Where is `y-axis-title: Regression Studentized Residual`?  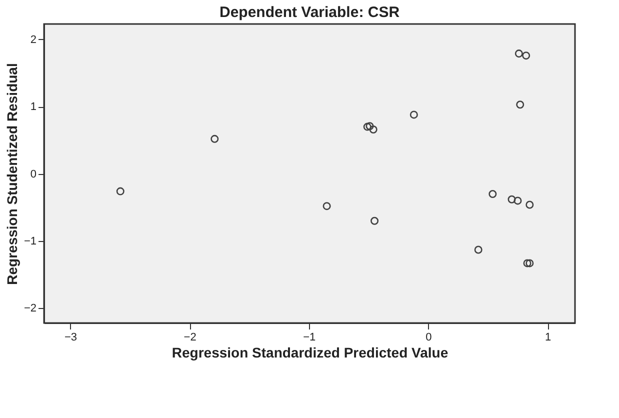
y-axis-title: Regression Studentized Residual is located at coordinates (12, 174).